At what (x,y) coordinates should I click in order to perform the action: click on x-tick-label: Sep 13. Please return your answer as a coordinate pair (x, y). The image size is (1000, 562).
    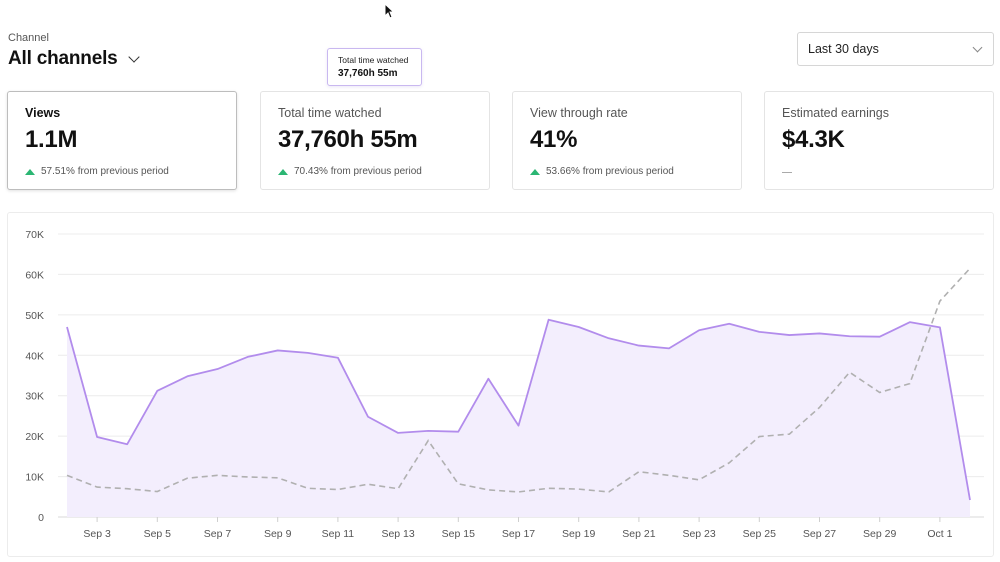
    Looking at the image, I should click on (397, 534).